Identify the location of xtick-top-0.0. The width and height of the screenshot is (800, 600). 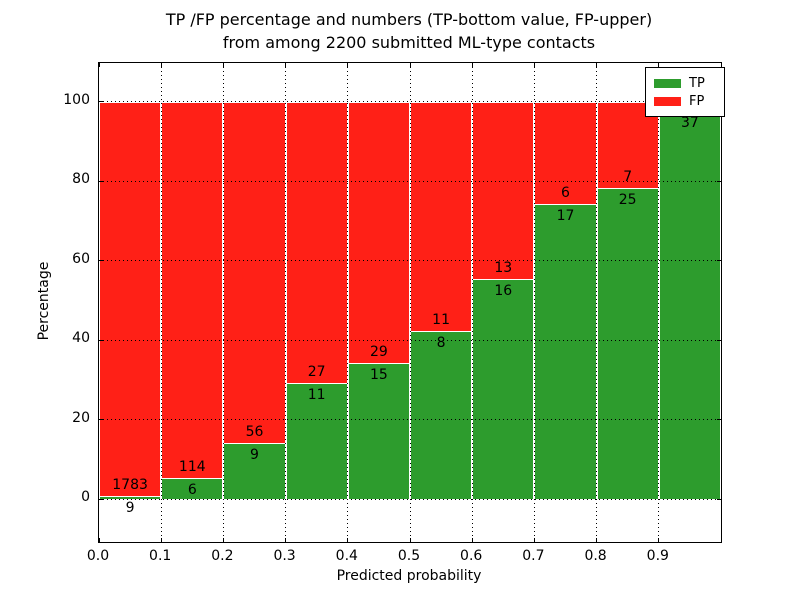
(99, 65).